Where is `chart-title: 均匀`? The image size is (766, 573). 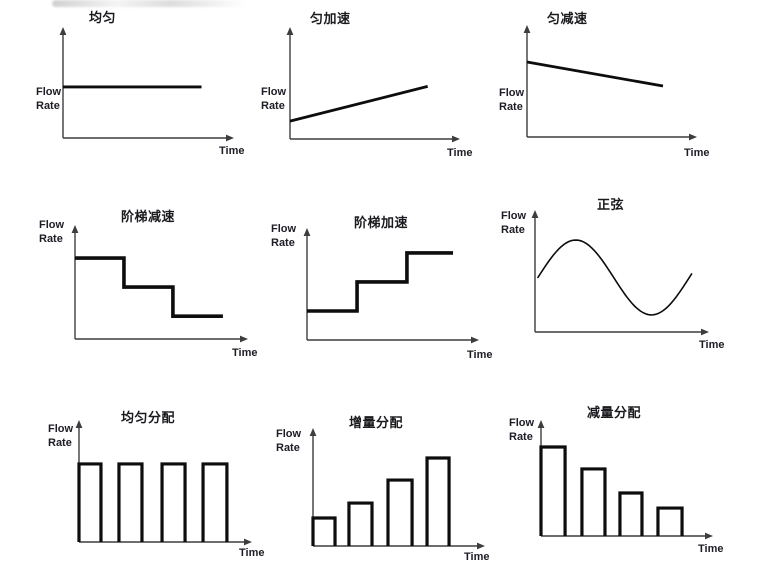 chart-title: 均匀 is located at coordinates (103, 17).